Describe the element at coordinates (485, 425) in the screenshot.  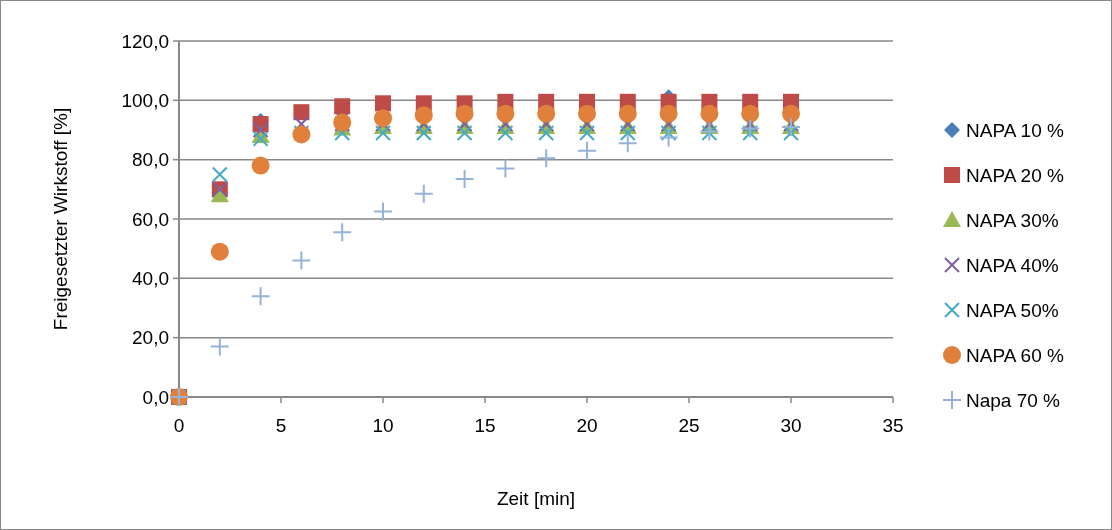
I see `x-tick-label: 15` at that location.